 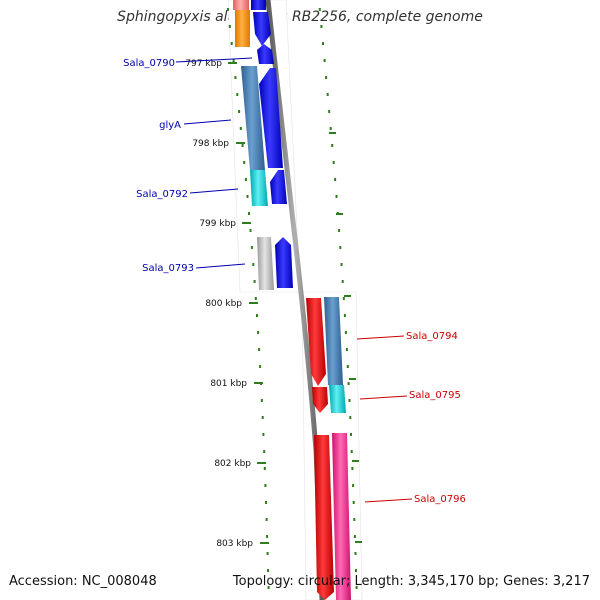 I want to click on gene-label-sala-0795: Sala_0795, so click(x=410, y=395).